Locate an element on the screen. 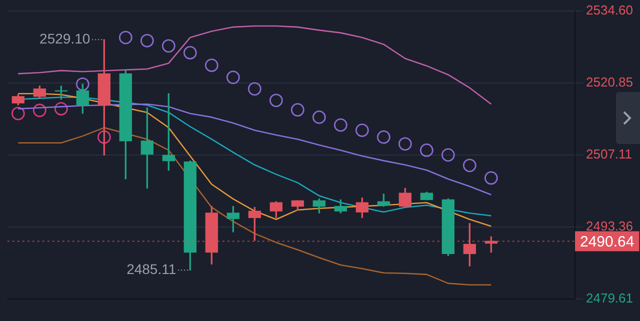  y-tick-label: 2507.11 is located at coordinates (609, 154).